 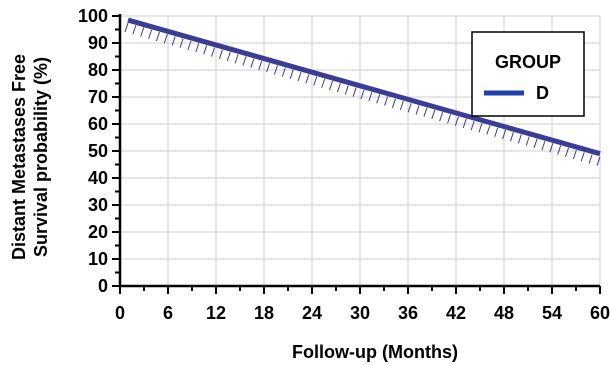 I want to click on x-tick-label-54: 54, so click(x=552, y=313).